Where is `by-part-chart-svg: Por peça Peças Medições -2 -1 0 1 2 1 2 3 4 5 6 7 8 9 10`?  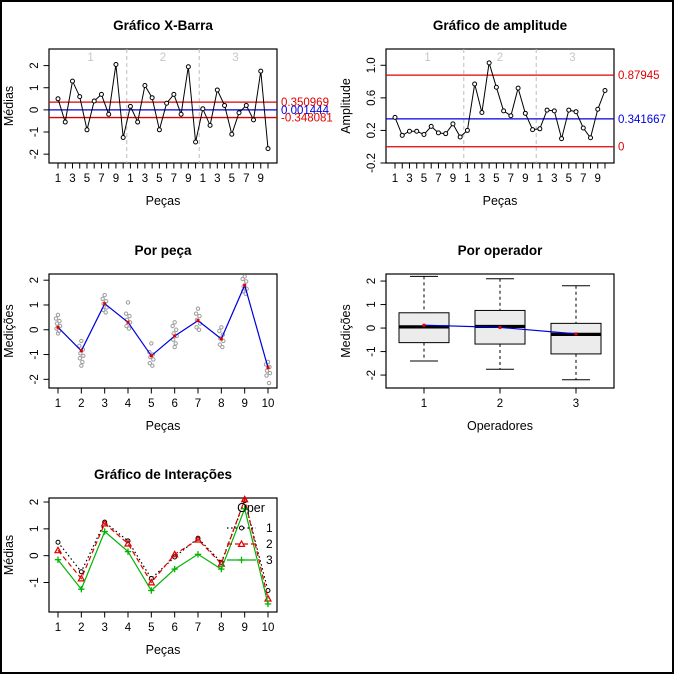 by-part-chart-svg: Por peça Peças Medições -2 -1 0 1 2 1 2 3 4 5 6 7 8 9 10 is located at coordinates (140, 338).